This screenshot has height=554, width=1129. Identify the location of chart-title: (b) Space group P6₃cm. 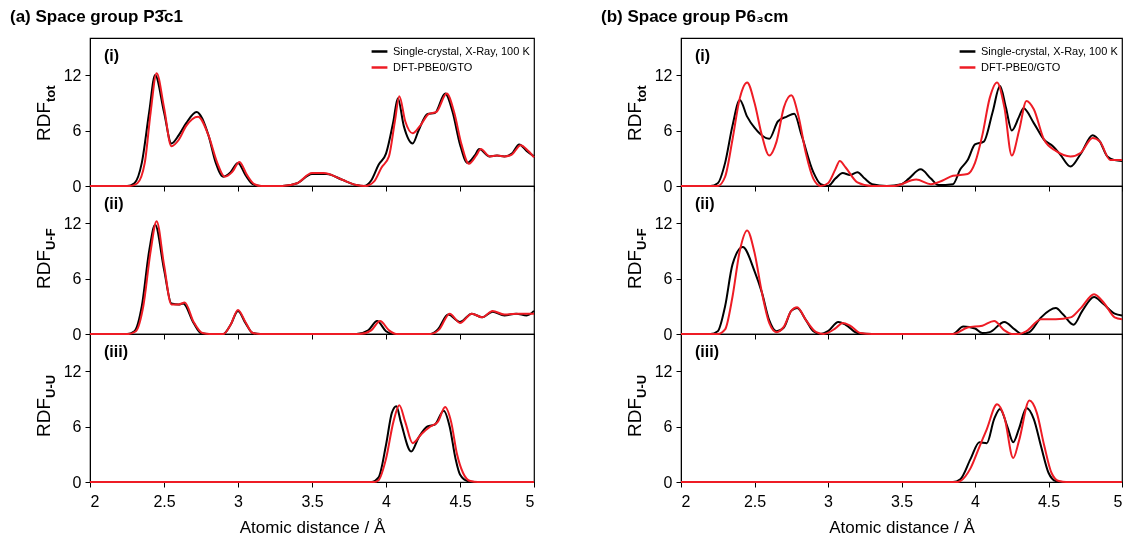
(695, 16).